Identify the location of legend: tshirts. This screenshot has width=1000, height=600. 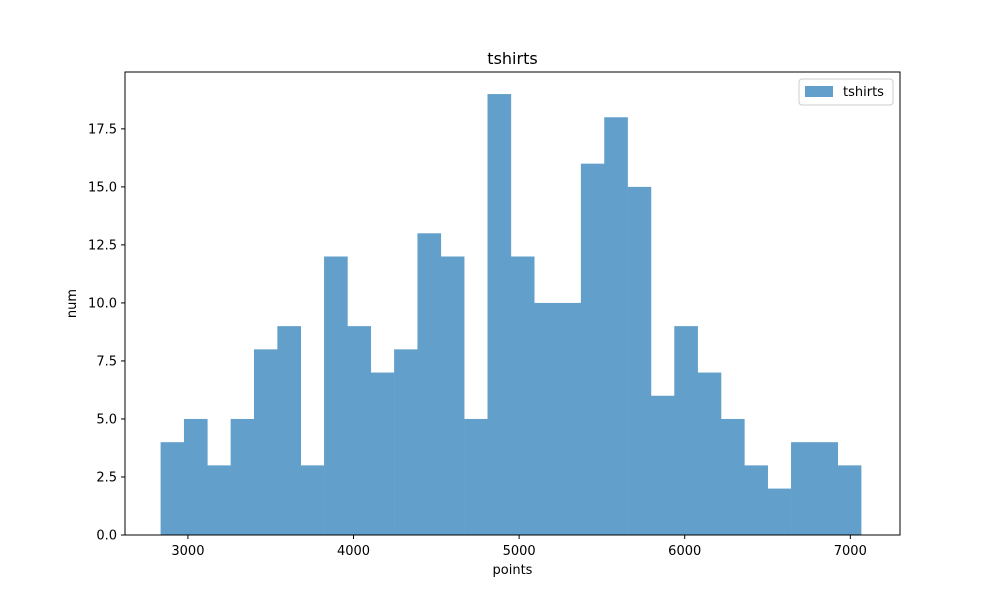
(846, 92).